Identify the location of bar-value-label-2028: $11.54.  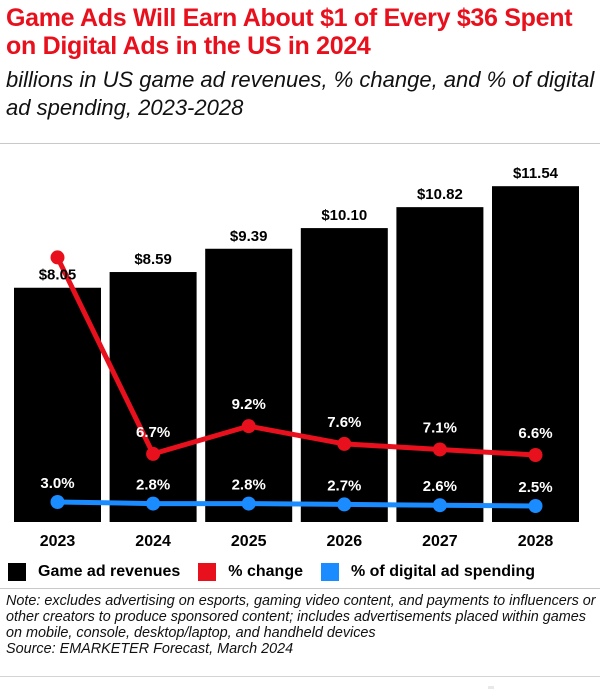
(536, 173).